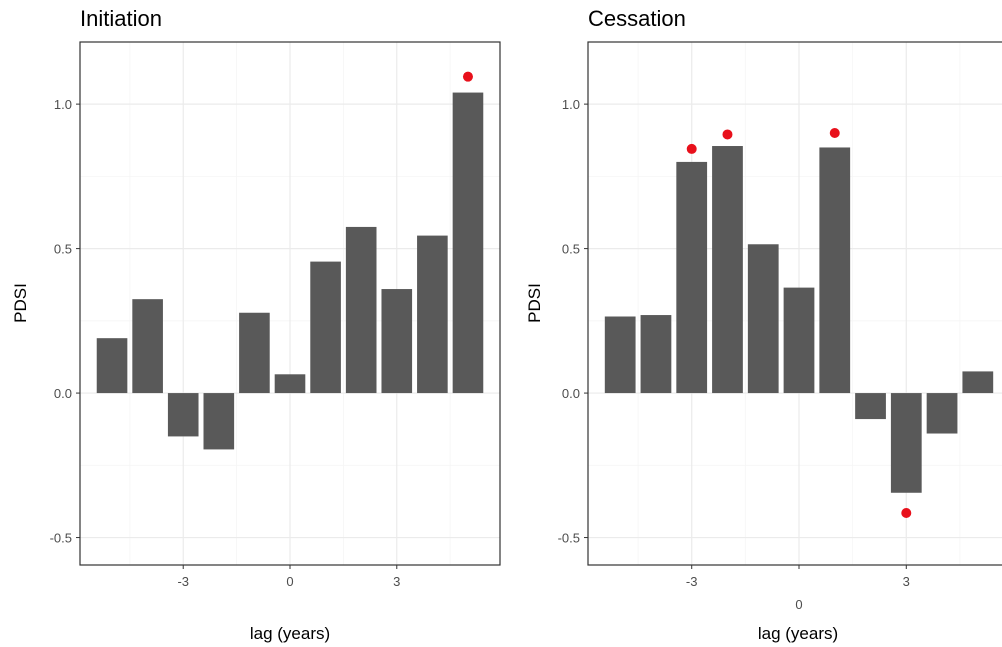 The image size is (1002, 647). I want to click on initiation-y-tick-label: 0.0, so click(63, 393).